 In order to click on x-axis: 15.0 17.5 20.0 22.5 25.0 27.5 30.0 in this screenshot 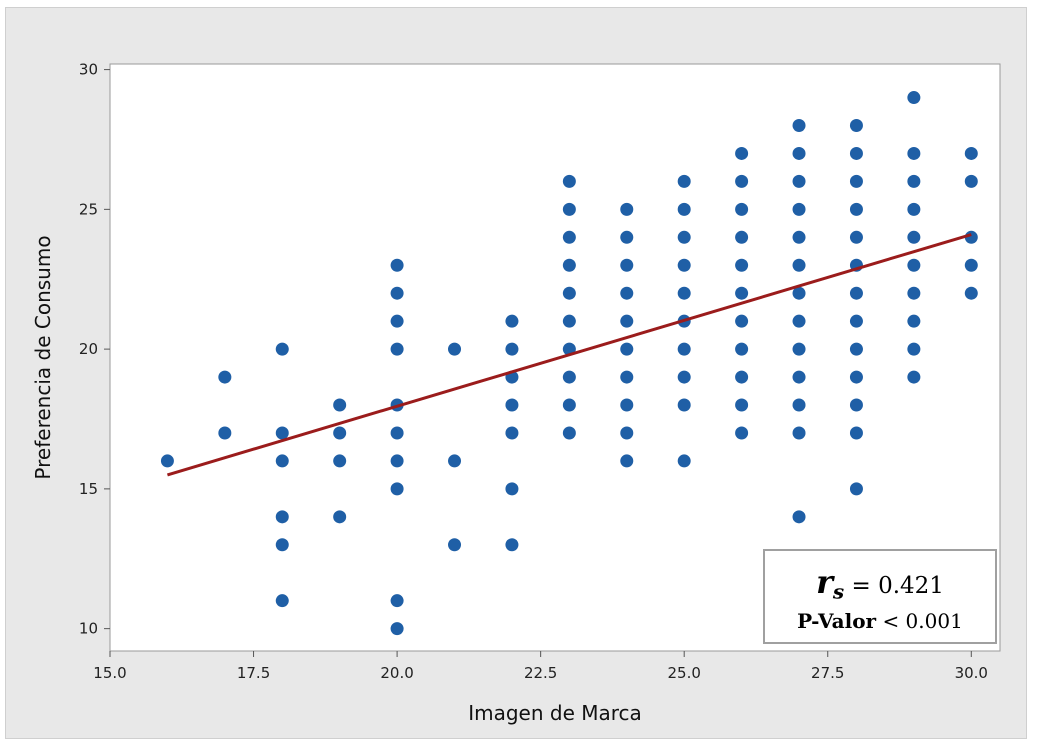, I will do `click(540, 666)`.